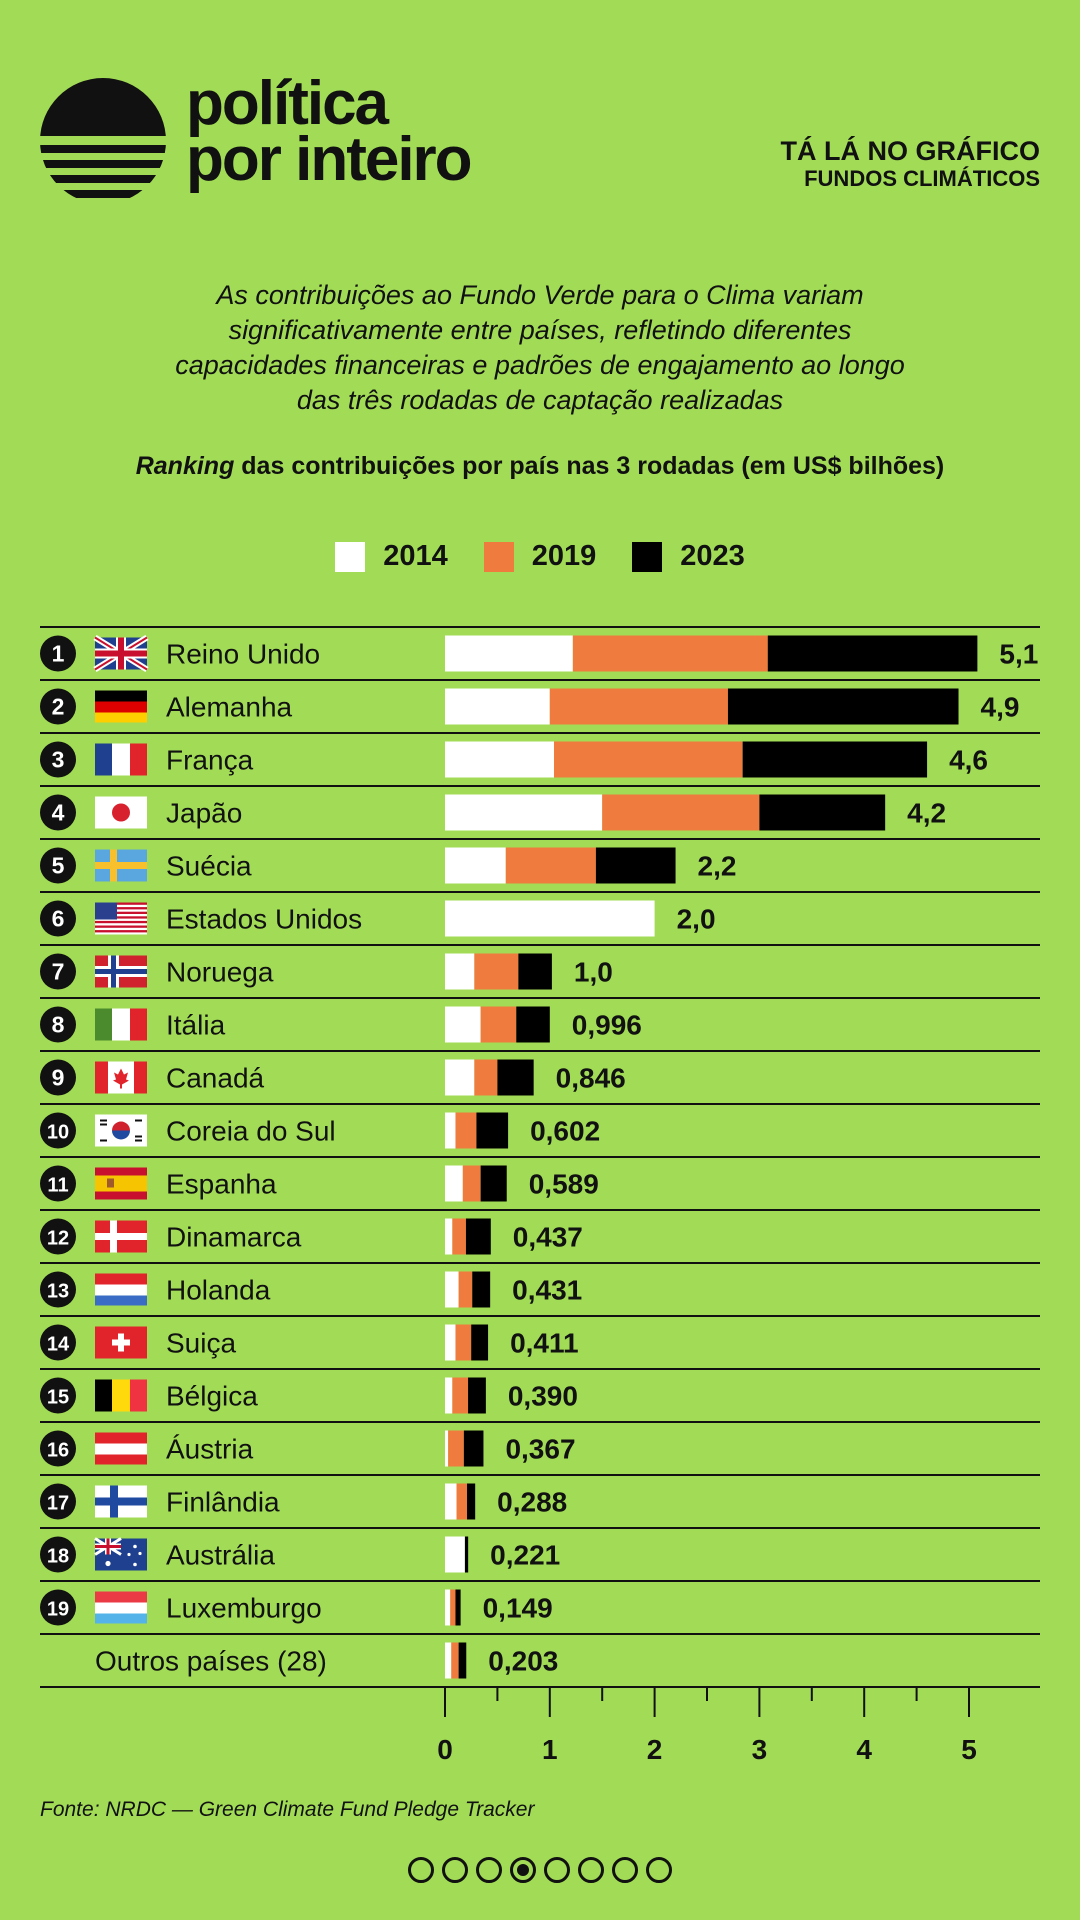  I want to click on country-name: Japão, so click(204, 813).